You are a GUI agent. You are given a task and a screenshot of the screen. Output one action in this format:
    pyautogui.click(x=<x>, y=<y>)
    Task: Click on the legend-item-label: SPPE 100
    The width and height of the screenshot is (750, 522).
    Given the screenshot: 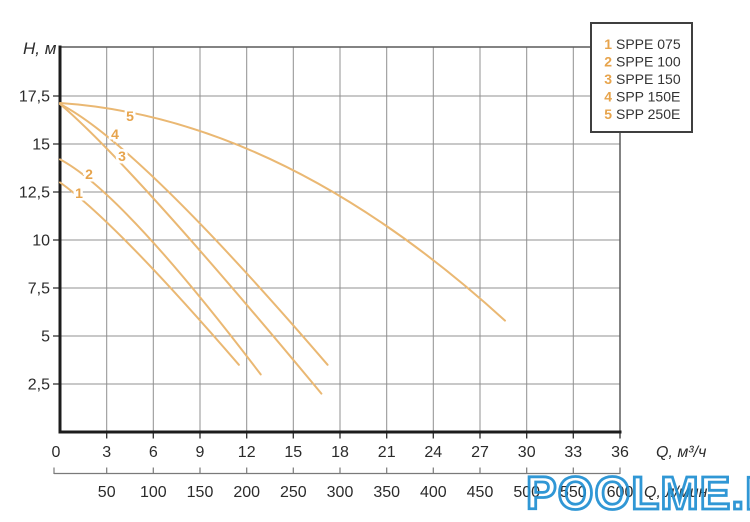 What is the action you would take?
    pyautogui.click(x=648, y=62)
    